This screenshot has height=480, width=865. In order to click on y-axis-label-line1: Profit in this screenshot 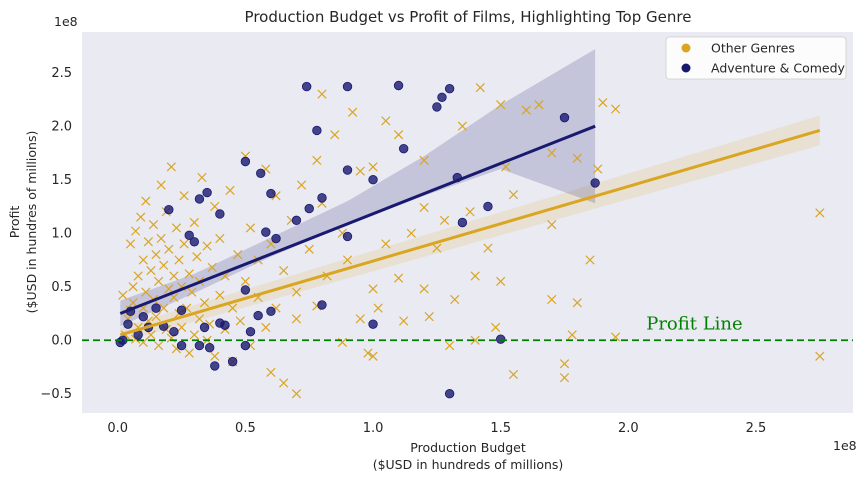, I will do `click(14, 222)`.